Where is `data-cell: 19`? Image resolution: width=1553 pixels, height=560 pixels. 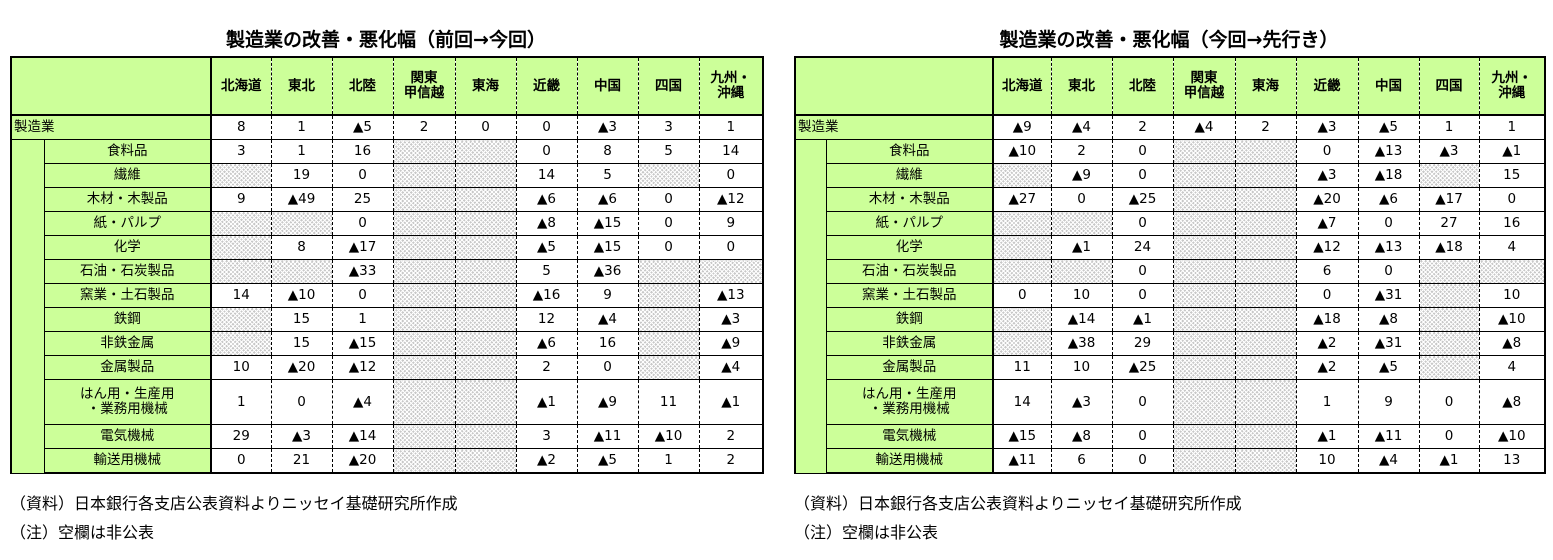 data-cell: 19 is located at coordinates (301, 175).